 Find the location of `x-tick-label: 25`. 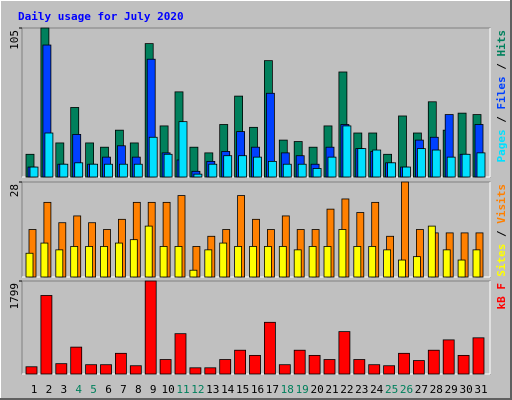

x-tick-label: 25 is located at coordinates (391, 389).